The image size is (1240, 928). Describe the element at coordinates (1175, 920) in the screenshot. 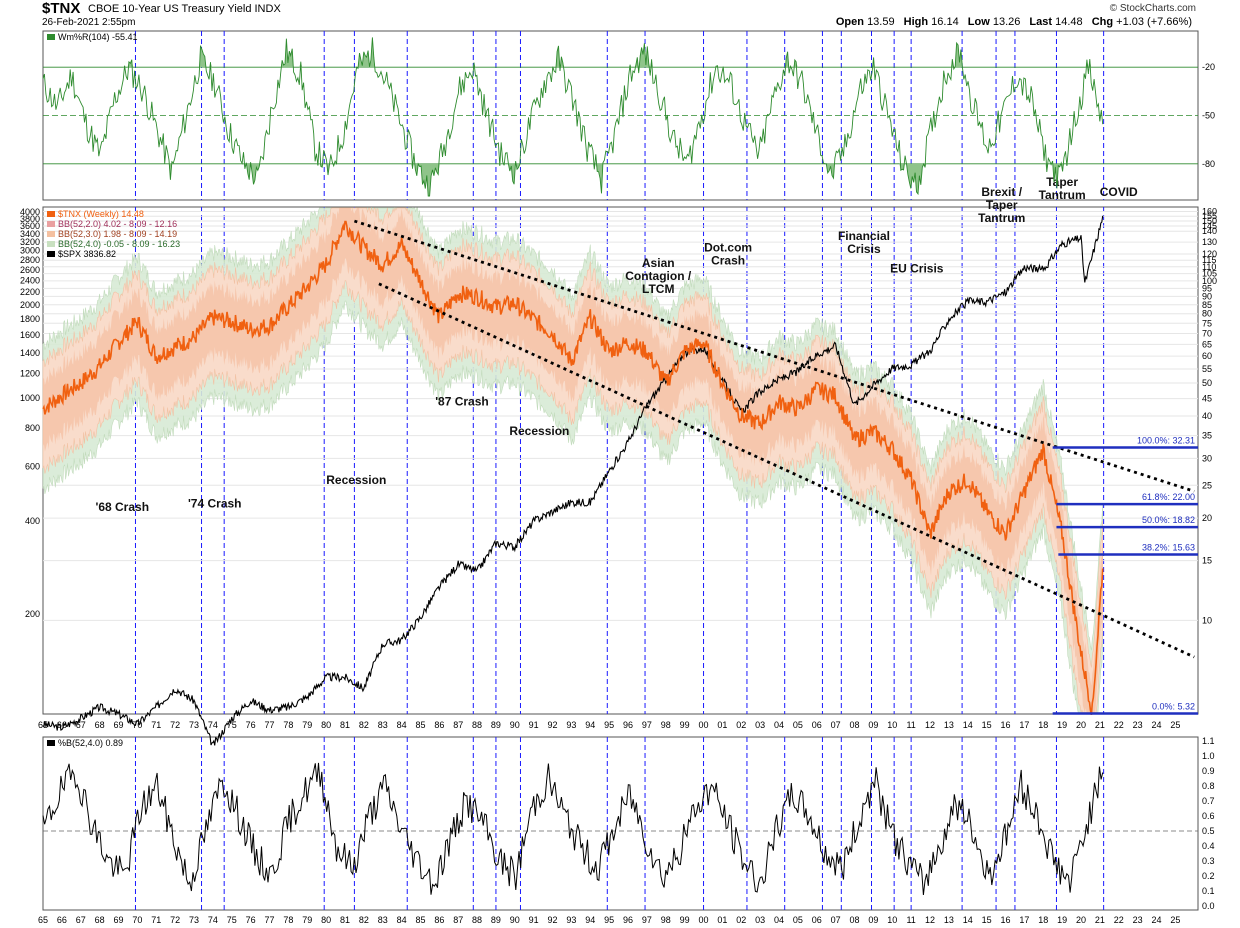

I see `x-tick-label-bottom: 25` at that location.